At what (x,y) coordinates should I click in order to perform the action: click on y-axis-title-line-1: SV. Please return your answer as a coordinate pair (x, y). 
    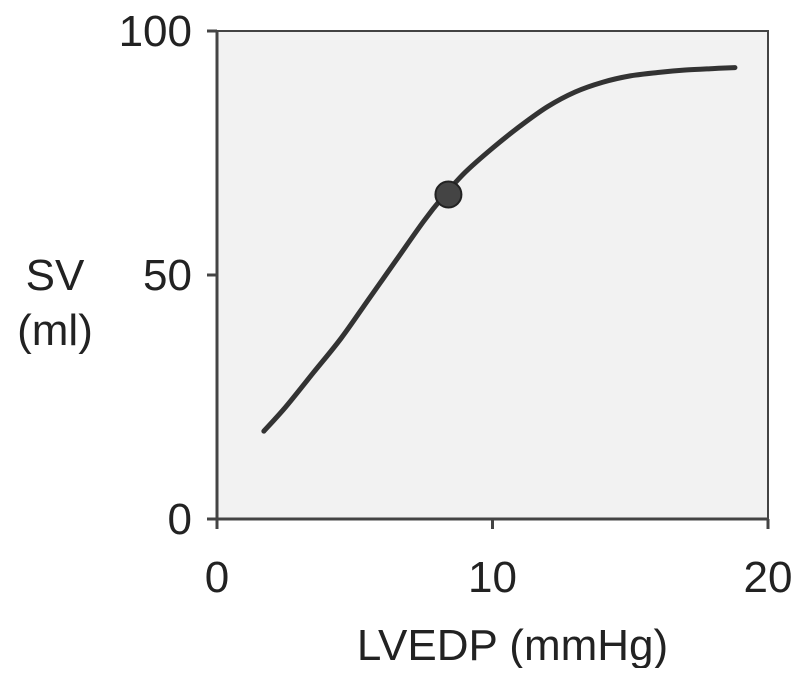
    Looking at the image, I should click on (55, 275).